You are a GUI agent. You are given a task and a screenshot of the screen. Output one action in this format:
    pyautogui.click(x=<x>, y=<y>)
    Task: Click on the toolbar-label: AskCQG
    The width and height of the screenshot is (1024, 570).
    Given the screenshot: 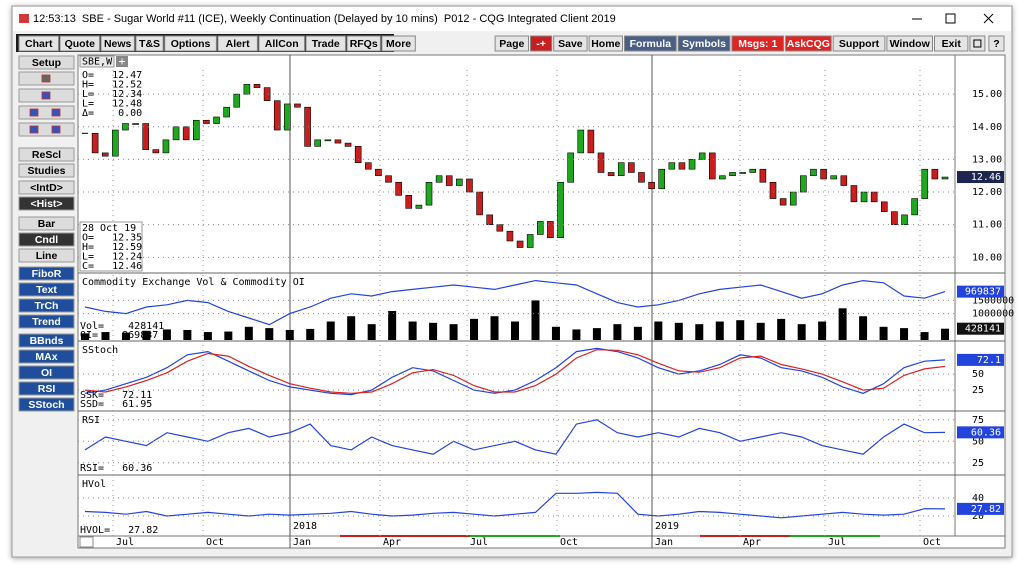 What is the action you would take?
    pyautogui.click(x=808, y=44)
    